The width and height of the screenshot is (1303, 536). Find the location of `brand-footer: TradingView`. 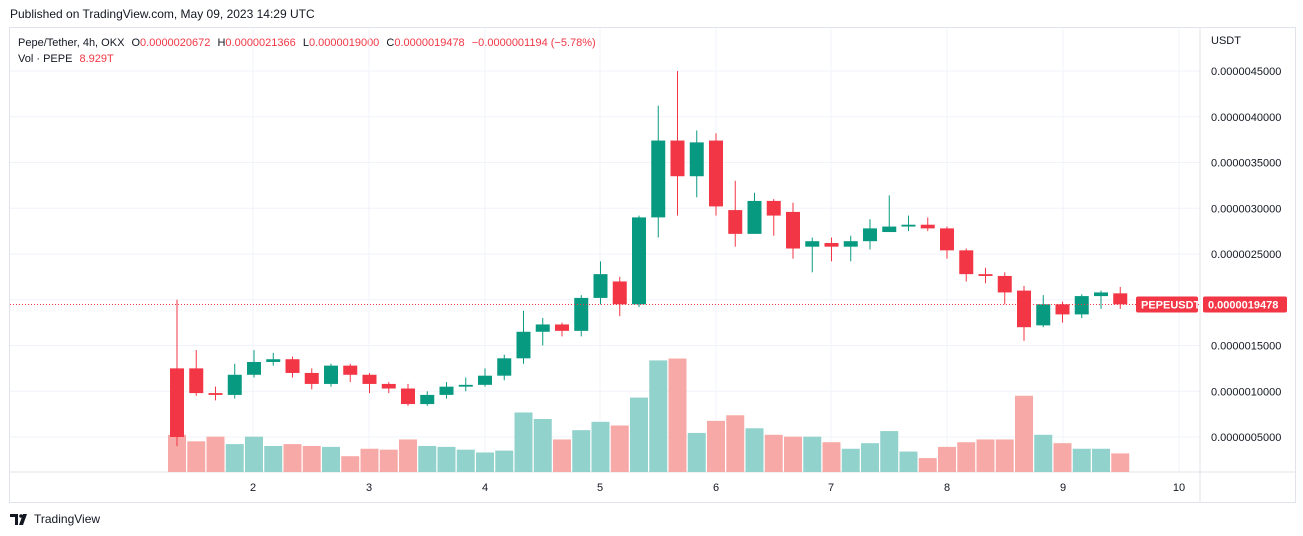

brand-footer: TradingView is located at coordinates (55, 519).